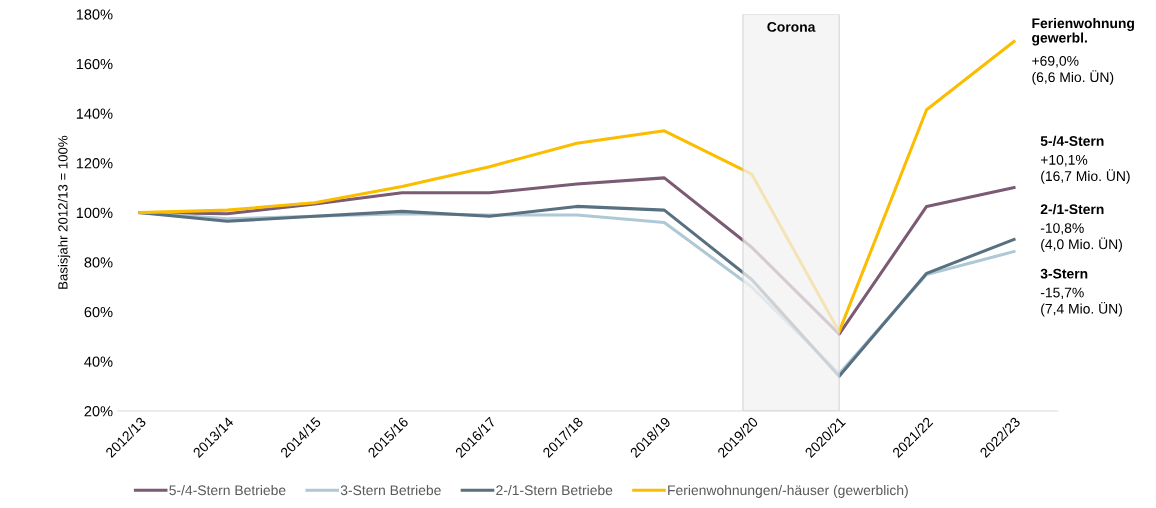 The width and height of the screenshot is (1156, 508). Describe the element at coordinates (64, 212) in the screenshot. I see `y-axis-title: Basisjahr 2012/13 = 100%` at that location.